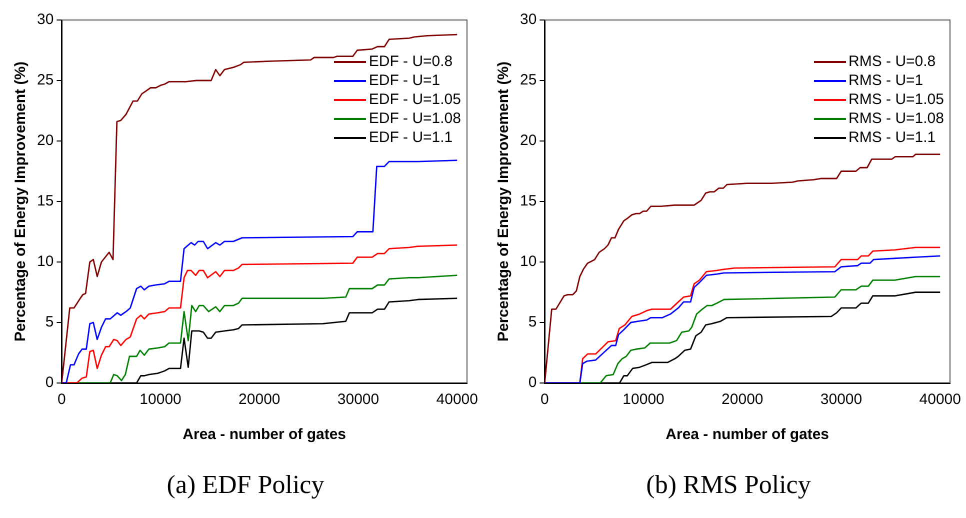 Image resolution: width=966 pixels, height=518 pixels. What do you see at coordinates (896, 99) in the screenshot?
I see `legend-label: RMS - U=1.05` at bounding box center [896, 99].